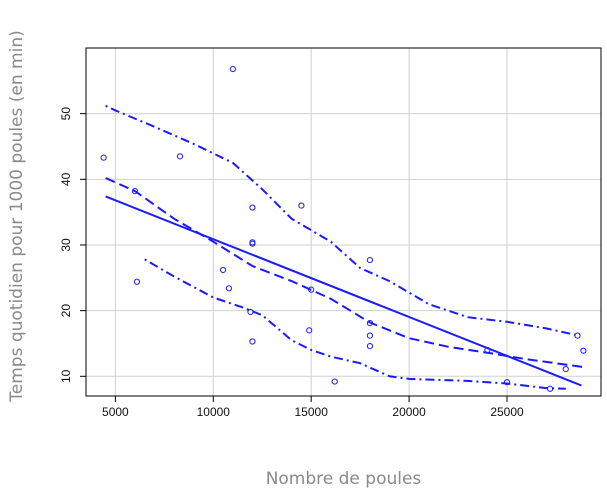  I want to click on x-tick-label: 20000, so click(409, 412).